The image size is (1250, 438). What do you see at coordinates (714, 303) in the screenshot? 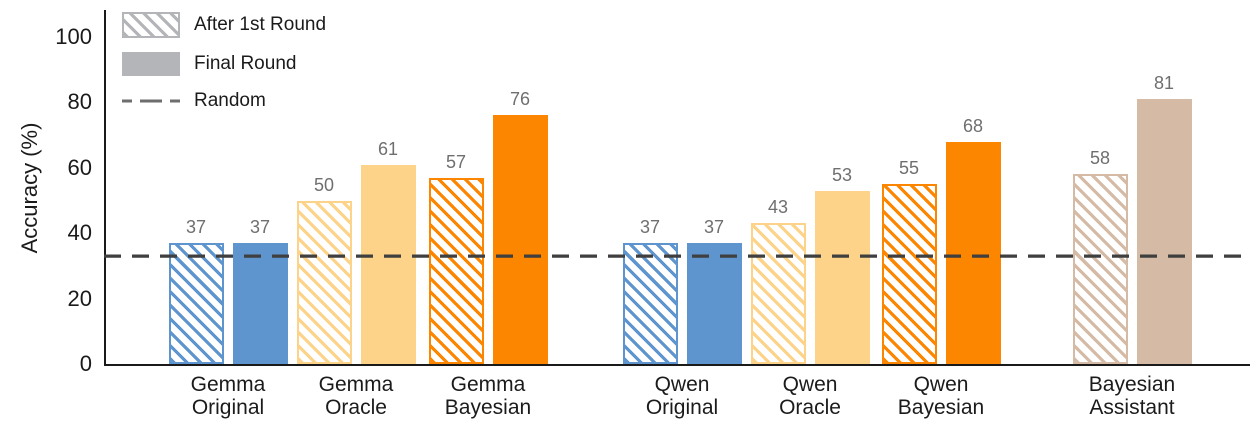
I see `bar-final-round-qwen-original` at bounding box center [714, 303].